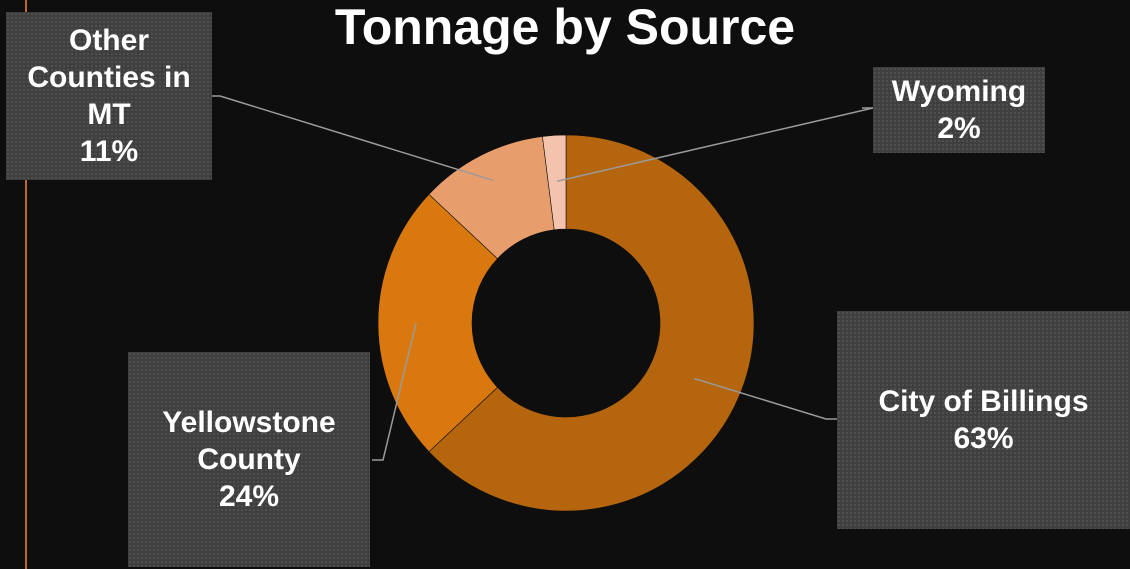  I want to click on data-label-percent: 63%, so click(983, 438).